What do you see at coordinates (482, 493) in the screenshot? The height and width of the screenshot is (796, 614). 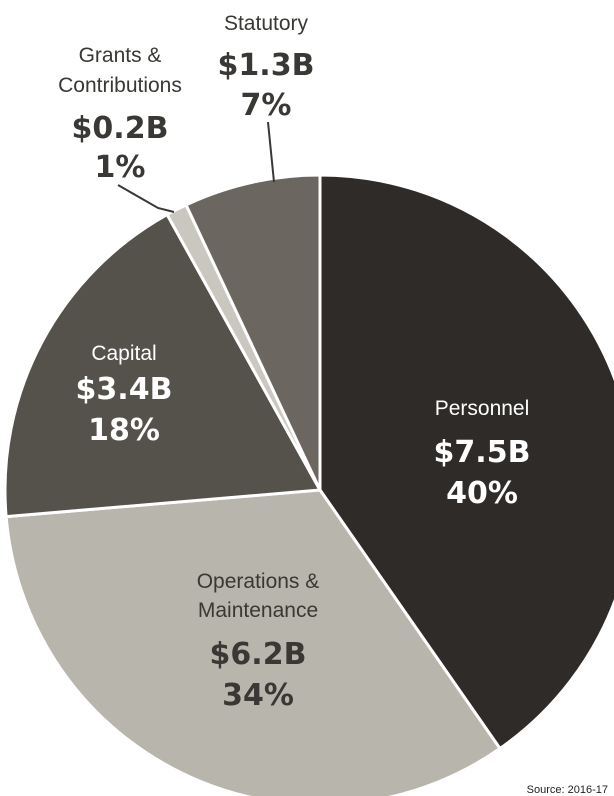 I see `slice-percent-personnel: 40%` at bounding box center [482, 493].